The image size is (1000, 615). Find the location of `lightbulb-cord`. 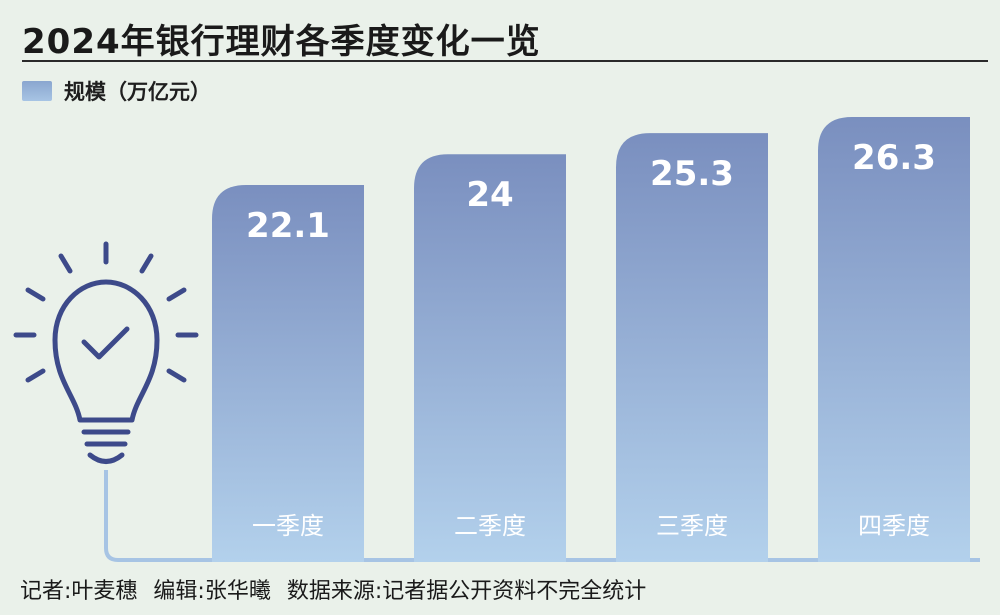

lightbulb-cord is located at coordinates (542, 516).